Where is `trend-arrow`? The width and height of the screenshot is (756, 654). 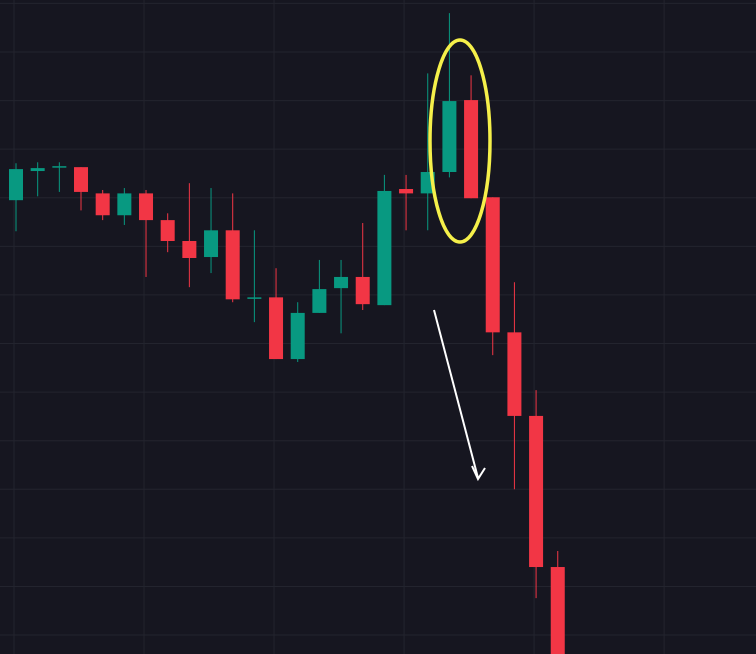 trend-arrow is located at coordinates (459, 395).